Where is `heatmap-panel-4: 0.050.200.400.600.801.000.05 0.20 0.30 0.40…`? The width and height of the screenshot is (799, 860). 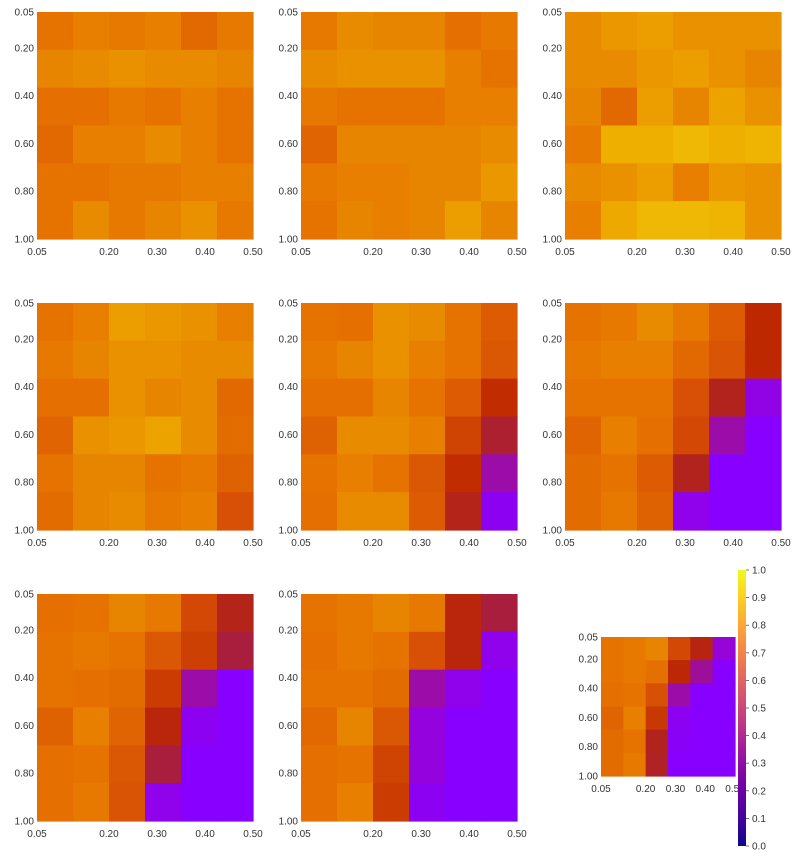 heatmap-panel-4: 0.050.200.400.600.801.000.05 0.20 0.30 0.40… is located at coordinates (139, 424).